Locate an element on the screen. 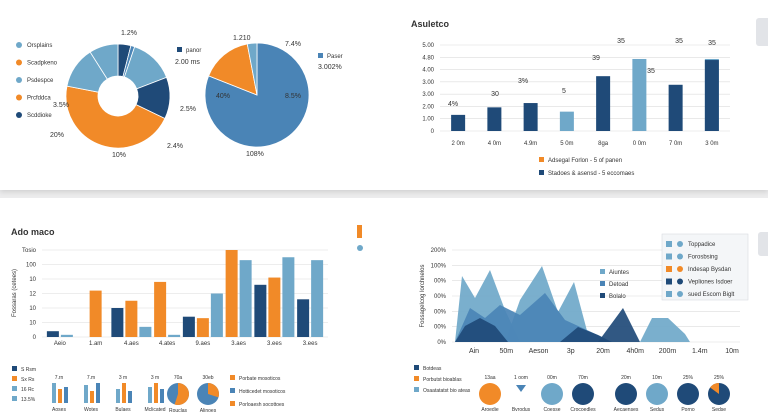 Image resolution: width=768 pixels, height=419 pixels. donut-legend-label: Scddioke is located at coordinates (39, 116).